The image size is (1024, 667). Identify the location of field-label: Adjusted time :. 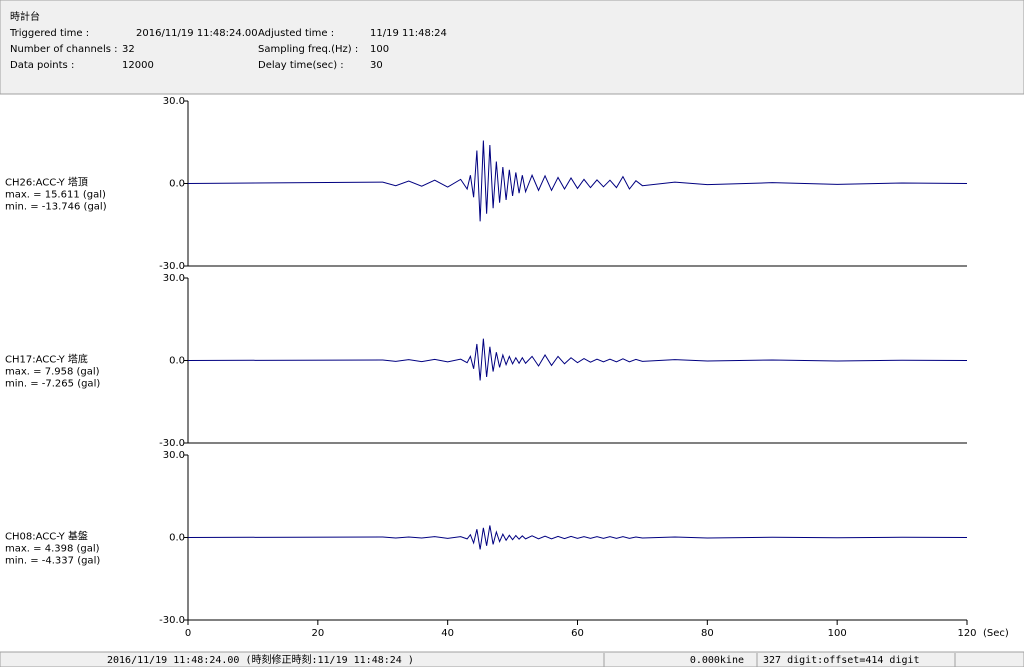
(296, 33).